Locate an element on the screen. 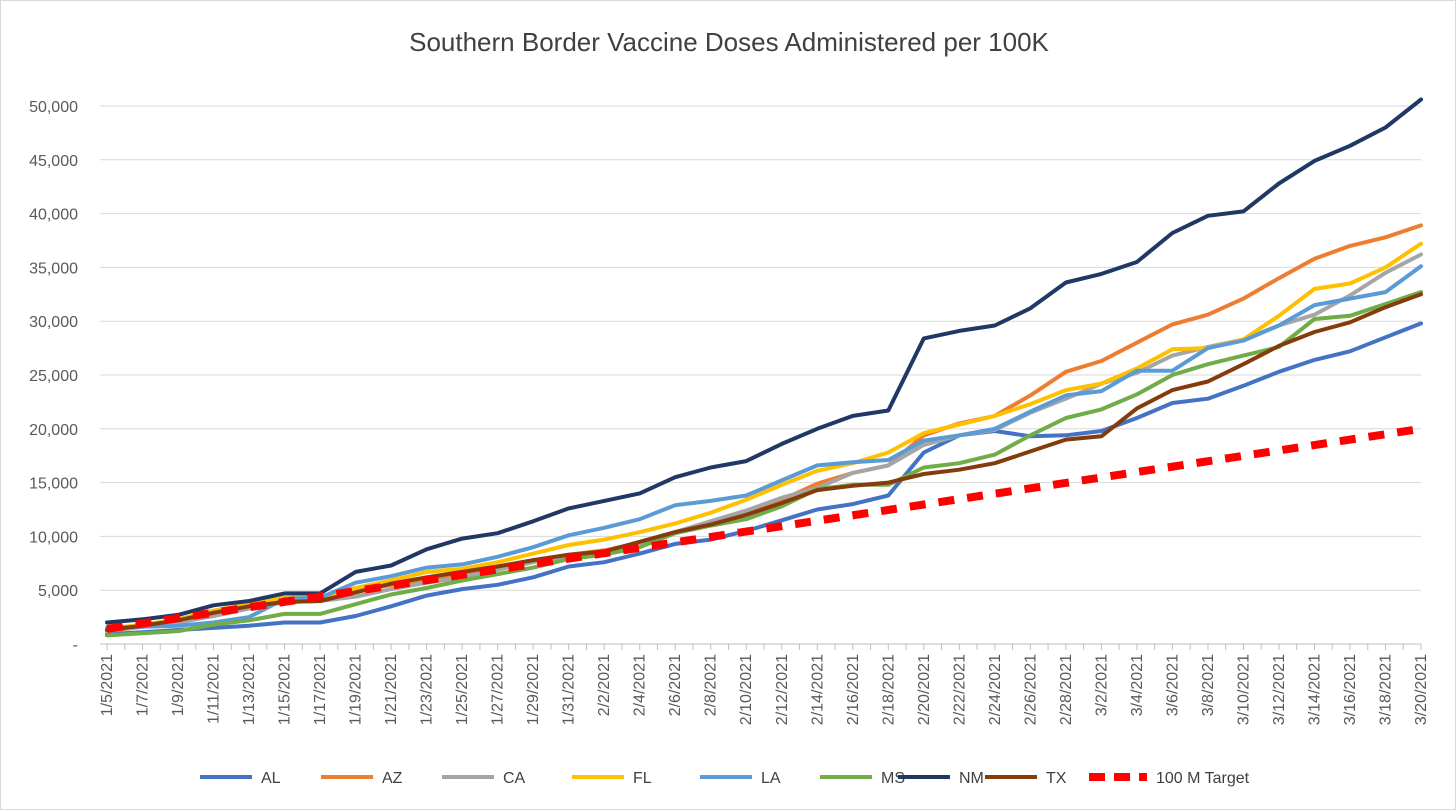 The width and height of the screenshot is (1456, 811). y-tick-label: 10,000 is located at coordinates (53, 537).